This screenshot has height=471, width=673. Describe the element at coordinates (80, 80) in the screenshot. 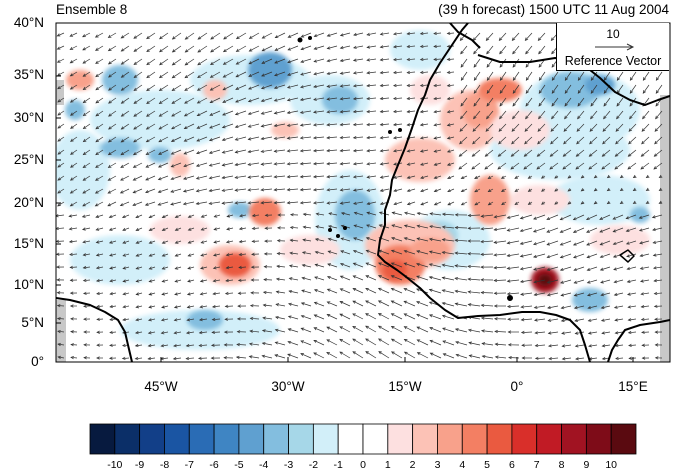

I see `anomaly-blob` at that location.